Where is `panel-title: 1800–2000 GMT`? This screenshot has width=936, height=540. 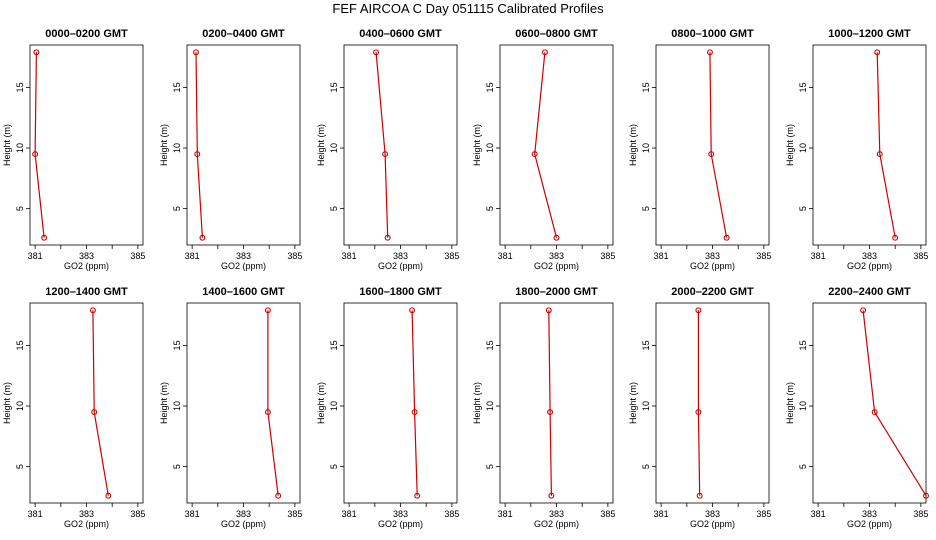
panel-title: 1800–2000 GMT is located at coordinates (556, 292).